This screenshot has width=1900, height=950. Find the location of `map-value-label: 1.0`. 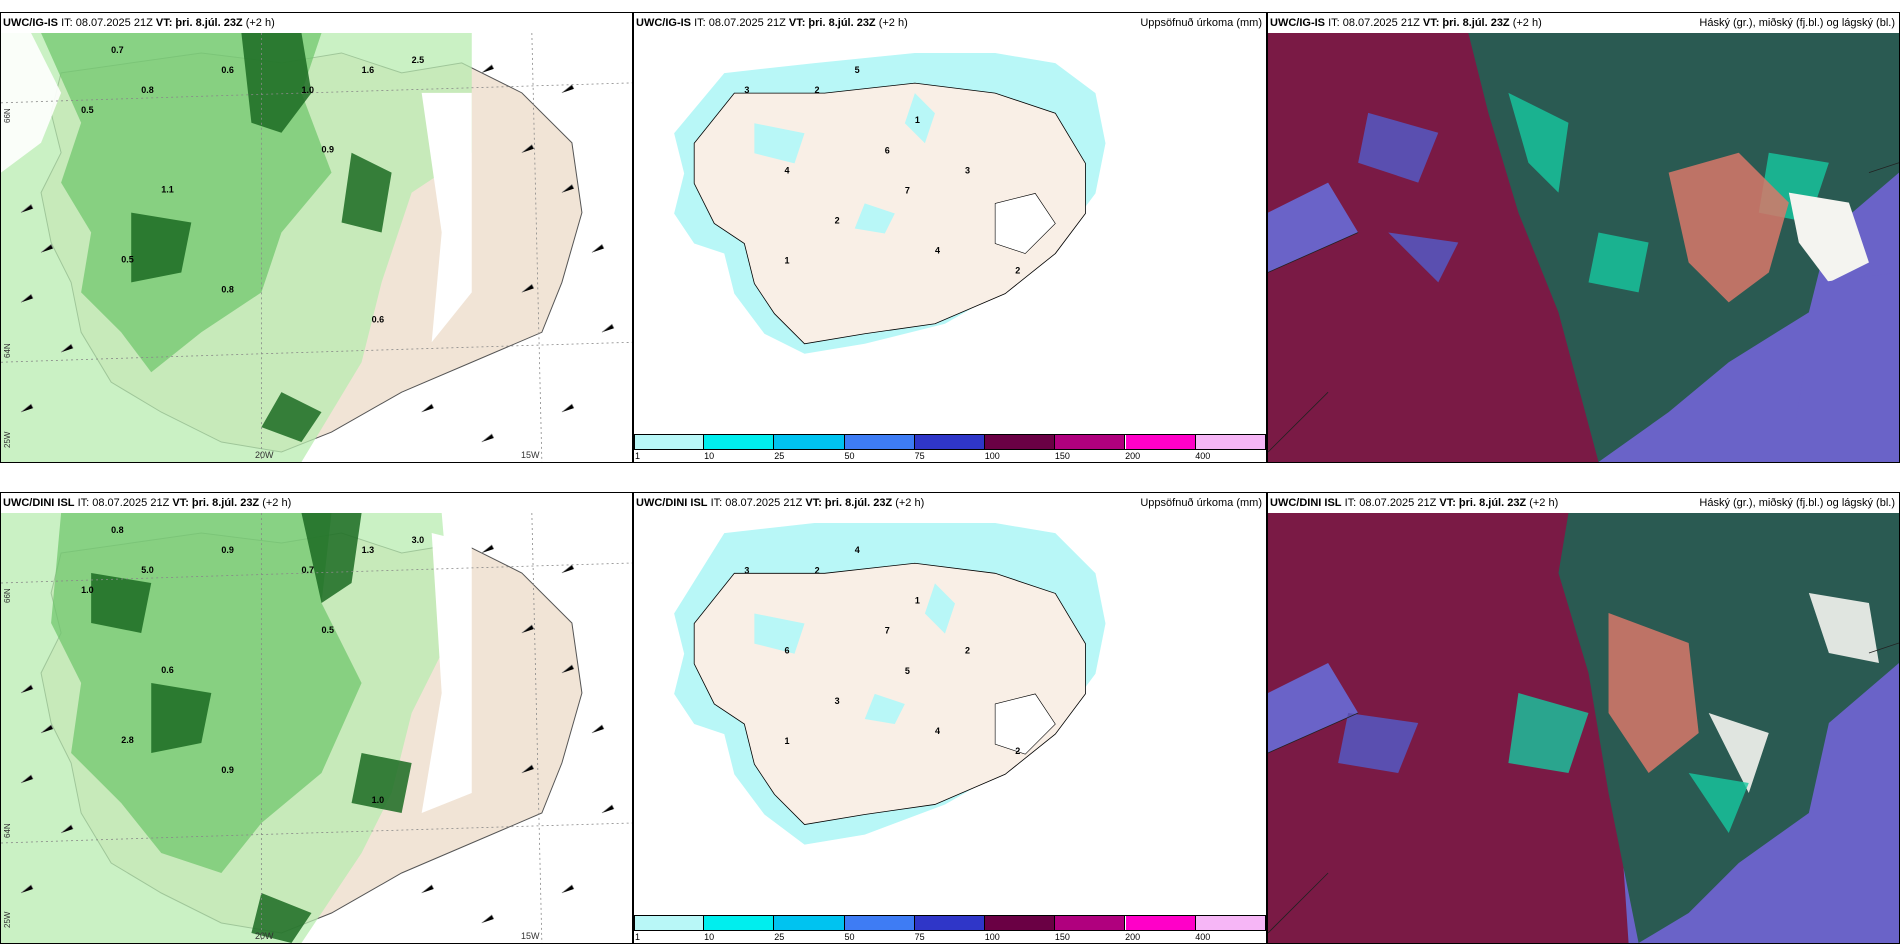

map-value-label: 1.0 is located at coordinates (378, 800).